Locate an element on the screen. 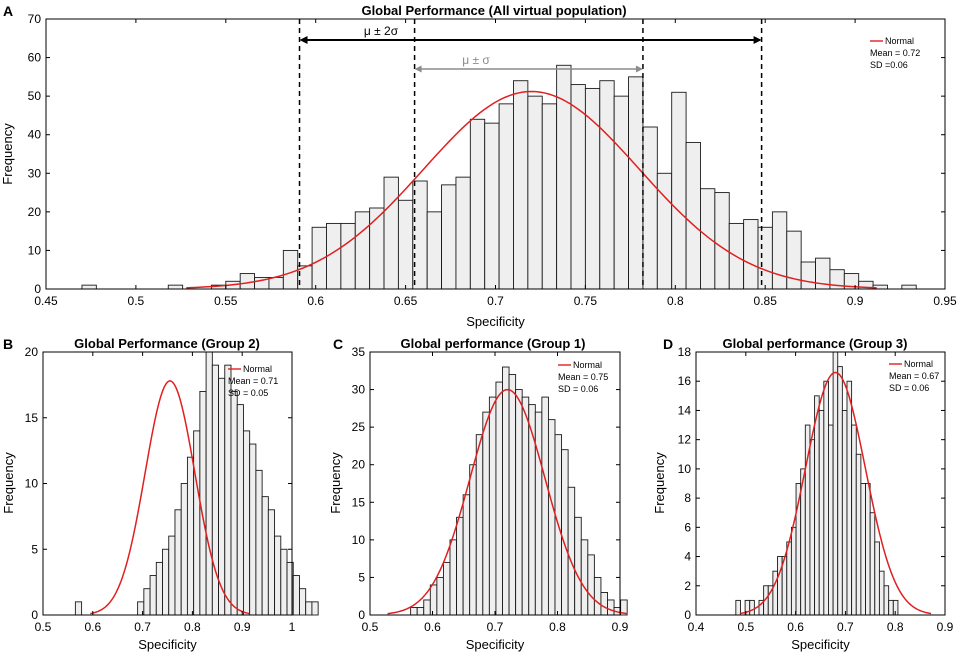 The height and width of the screenshot is (657, 964). y-tick-label: 40 is located at coordinates (35, 135).